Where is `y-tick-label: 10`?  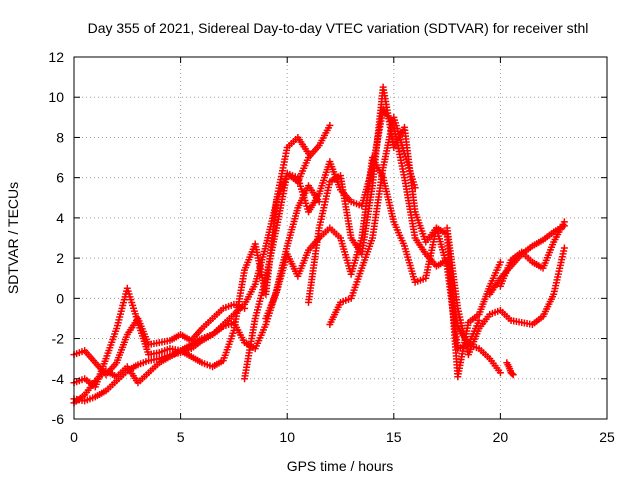
y-tick-label: 10 is located at coordinates (56, 97).